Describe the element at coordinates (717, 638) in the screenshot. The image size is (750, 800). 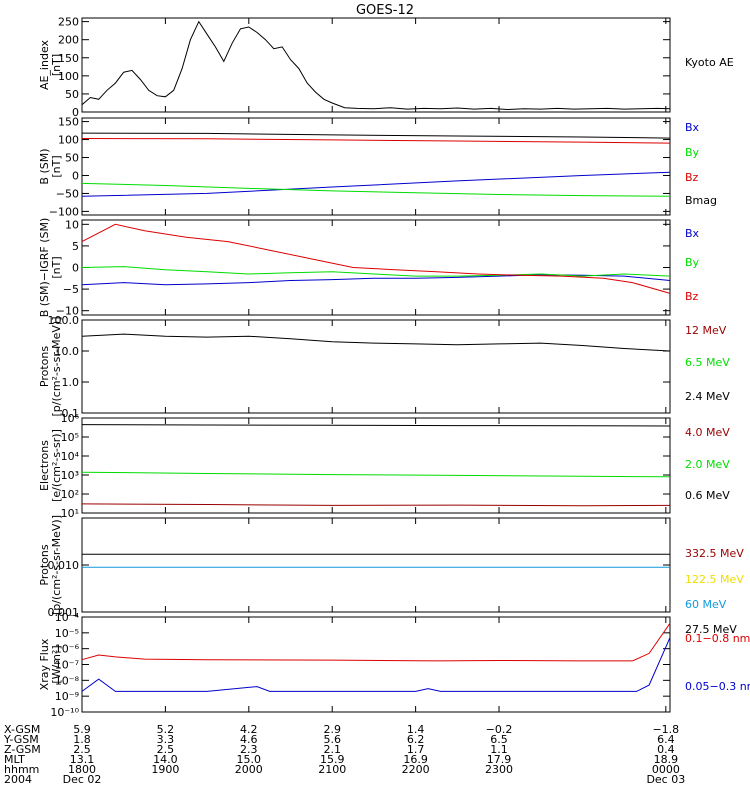
I see `legend-entry: 0.1−0.8 nm` at that location.